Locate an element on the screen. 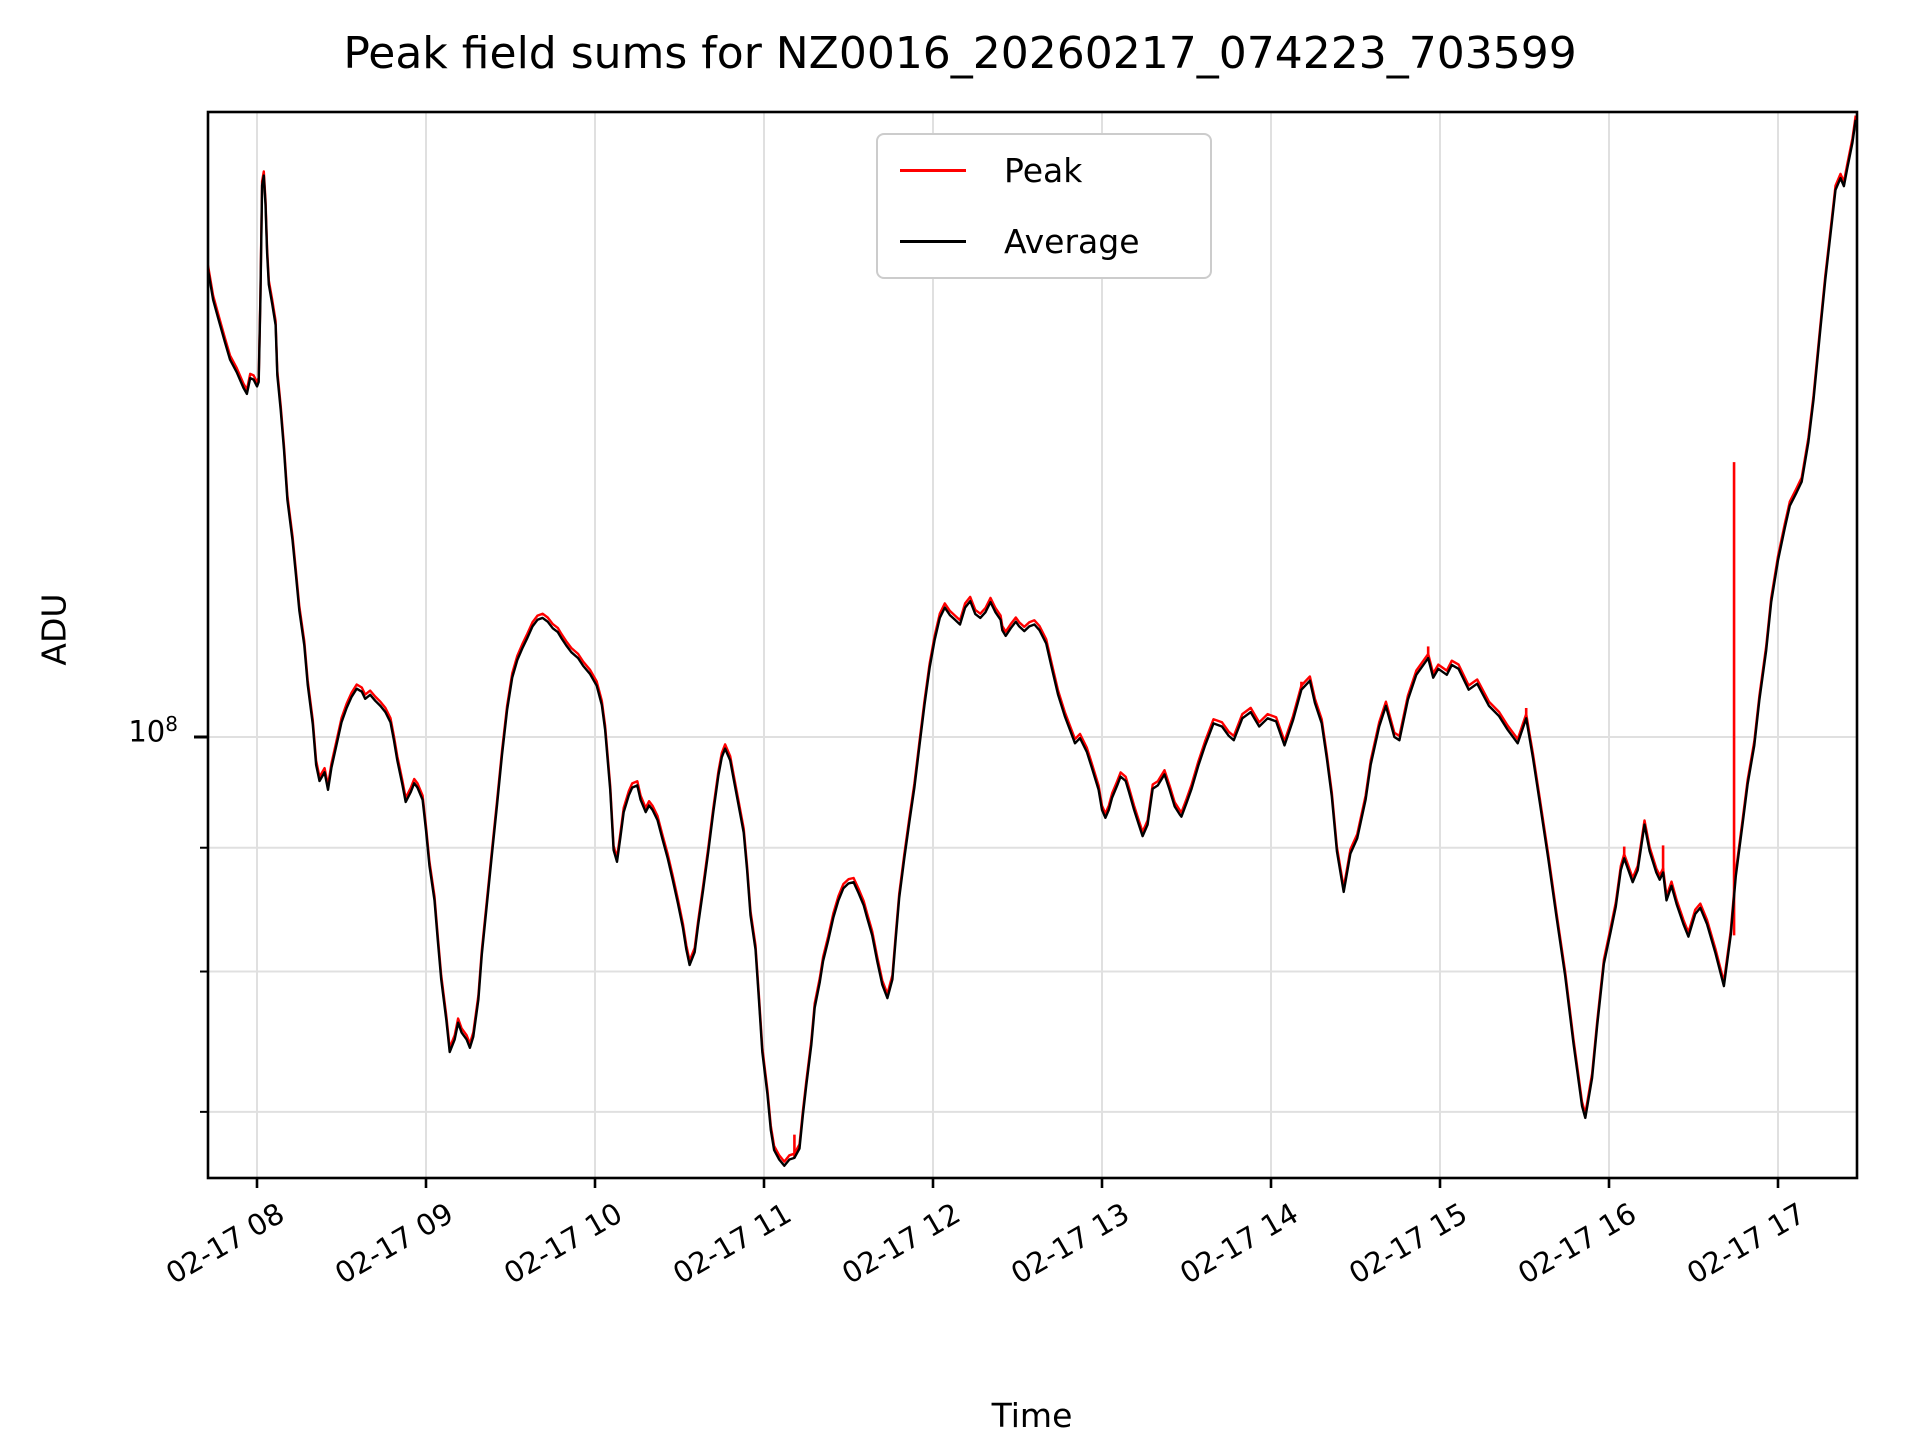 The image size is (1920, 1440). average-line-swatch-icon is located at coordinates (933, 241).